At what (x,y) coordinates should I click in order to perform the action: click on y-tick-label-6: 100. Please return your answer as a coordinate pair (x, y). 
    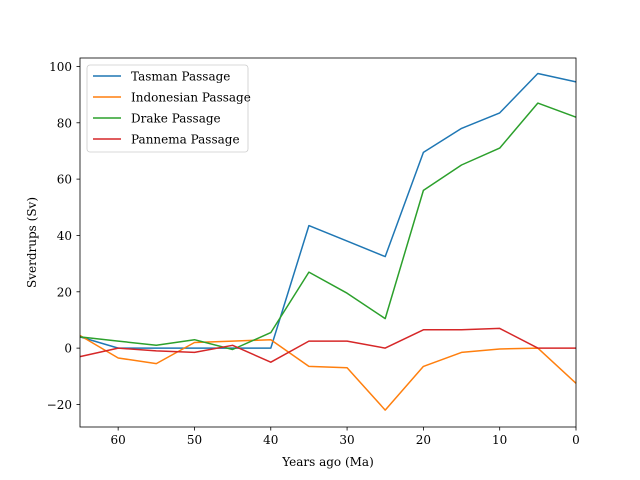
    Looking at the image, I should click on (60, 67).